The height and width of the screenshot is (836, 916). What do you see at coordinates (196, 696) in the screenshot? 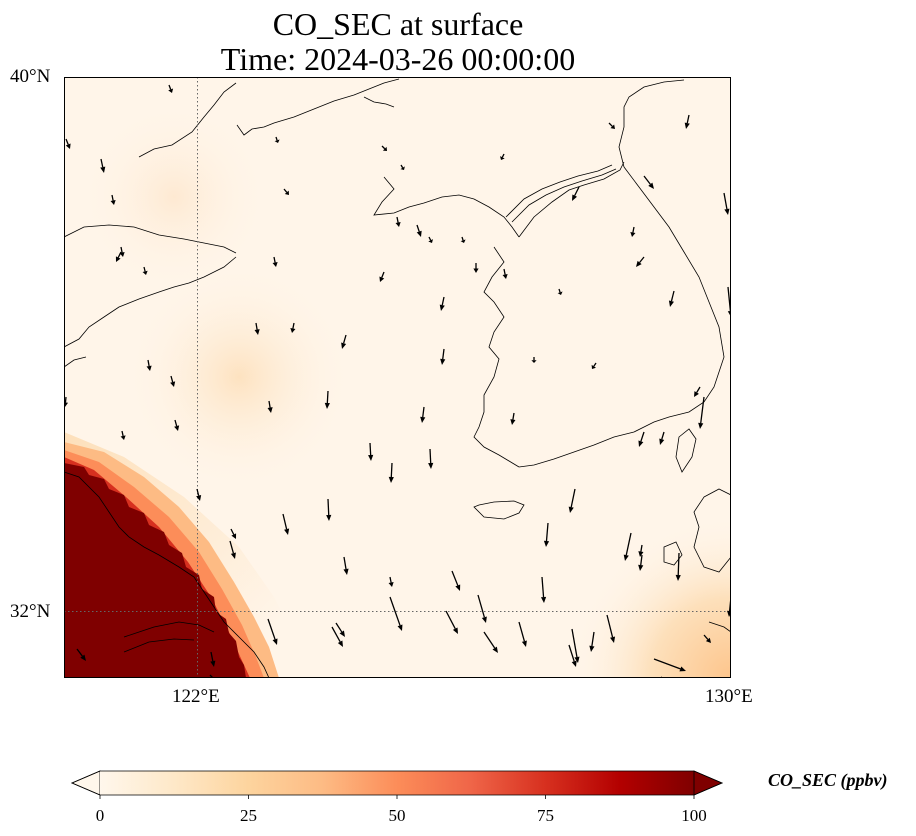
I see `lon-tick-label: 122°E` at bounding box center [196, 696].